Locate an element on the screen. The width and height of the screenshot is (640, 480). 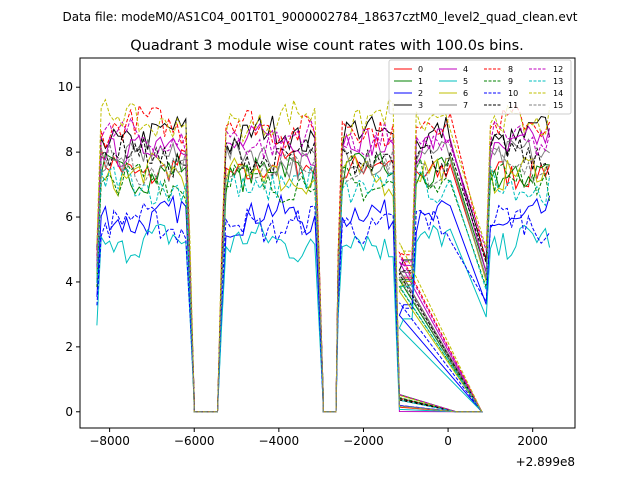
x-tick-label: −6000 is located at coordinates (194, 441).